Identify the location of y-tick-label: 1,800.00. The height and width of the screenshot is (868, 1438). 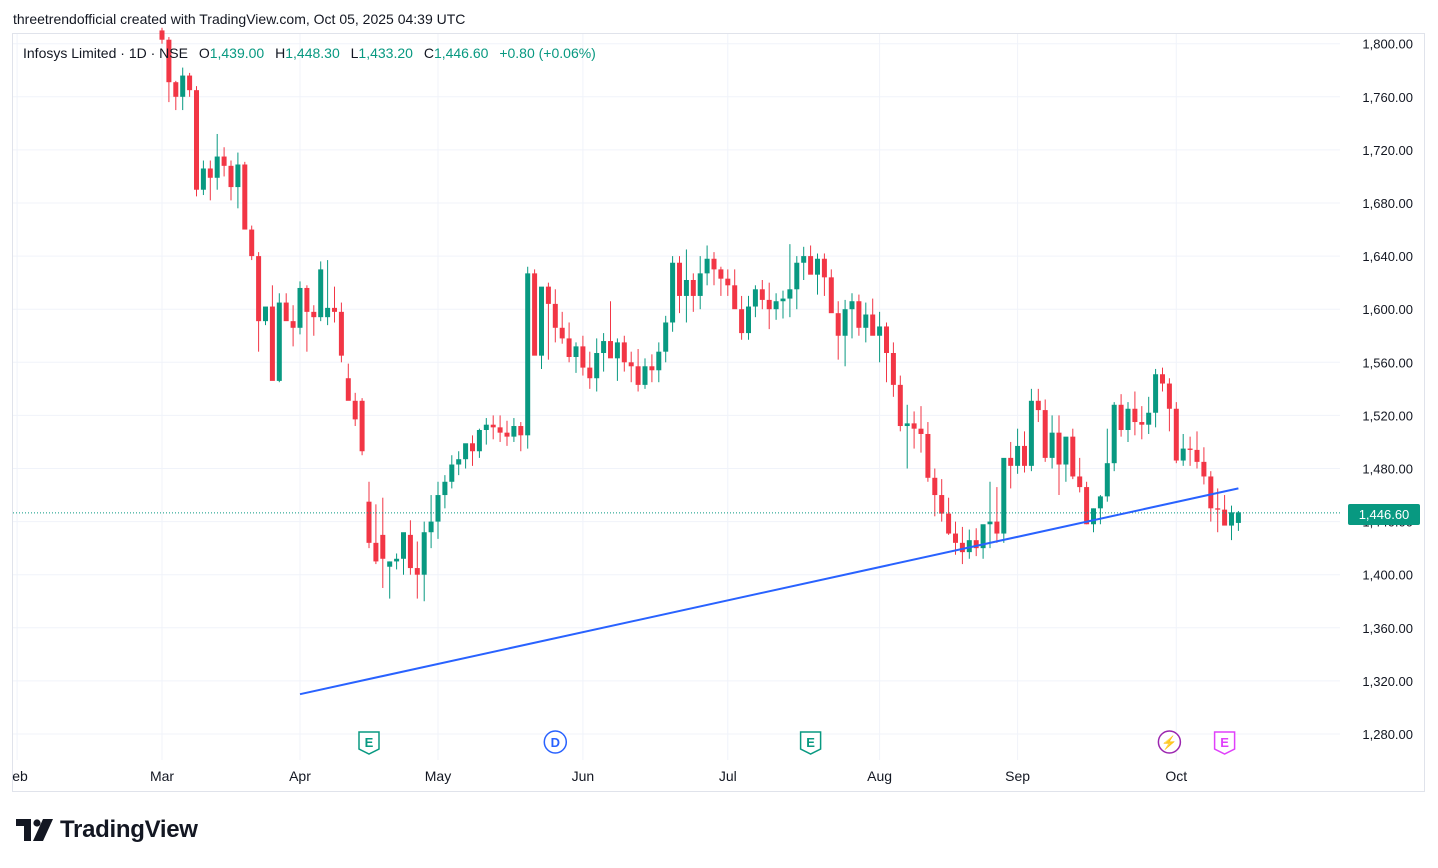
(1387, 44).